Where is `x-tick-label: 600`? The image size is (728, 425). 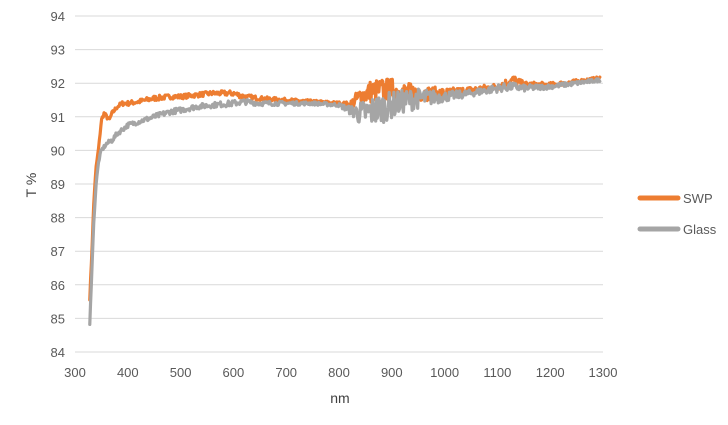 x-tick-label: 600 is located at coordinates (234, 372).